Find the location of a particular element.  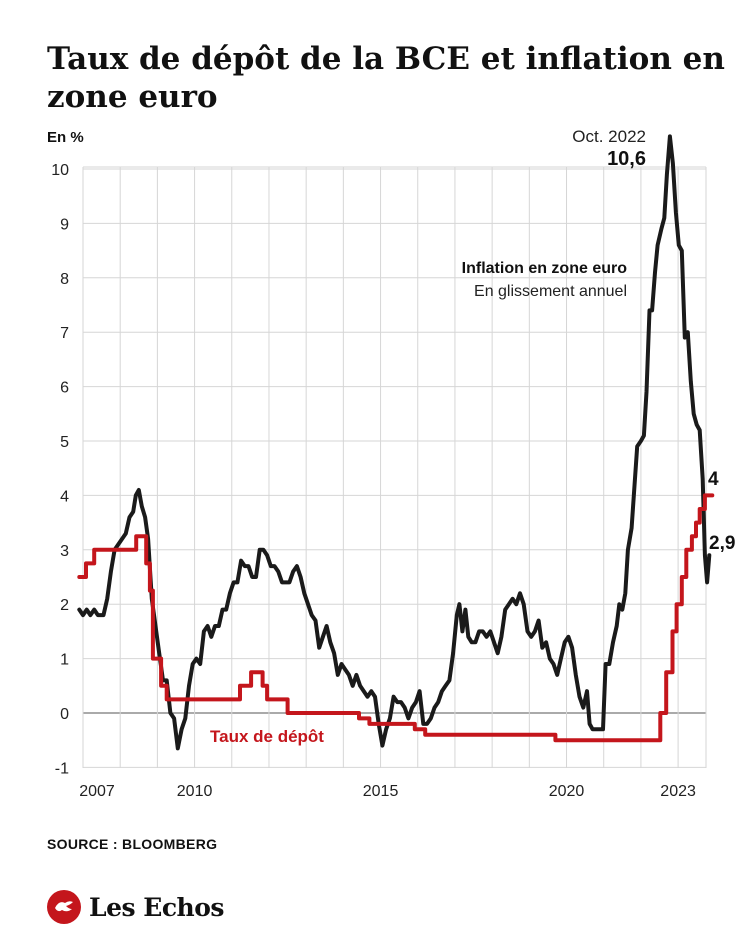

x-tick-label: 2023 is located at coordinates (678, 791).